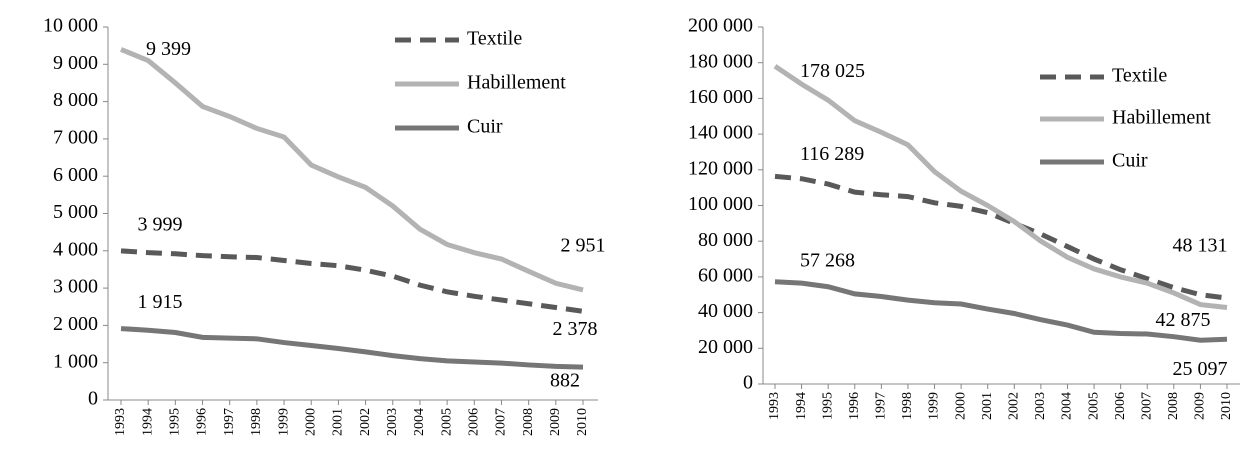 The height and width of the screenshot is (453, 1252). I want to click on y-tick-label: 160 000, so click(720, 97).